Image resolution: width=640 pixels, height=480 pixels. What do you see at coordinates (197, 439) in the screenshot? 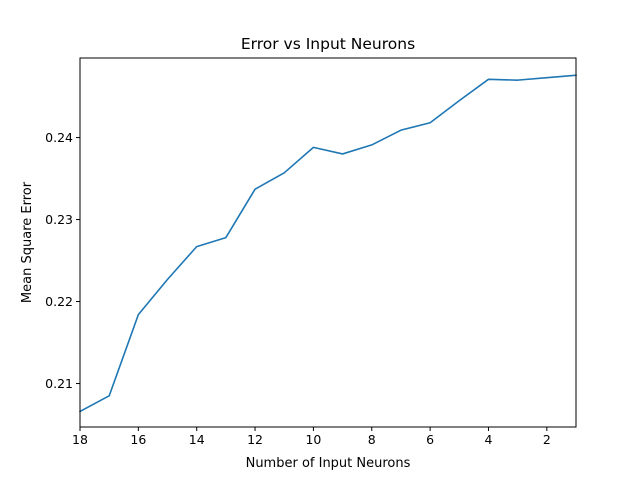
I see `x-tick-label: 14` at bounding box center [197, 439].